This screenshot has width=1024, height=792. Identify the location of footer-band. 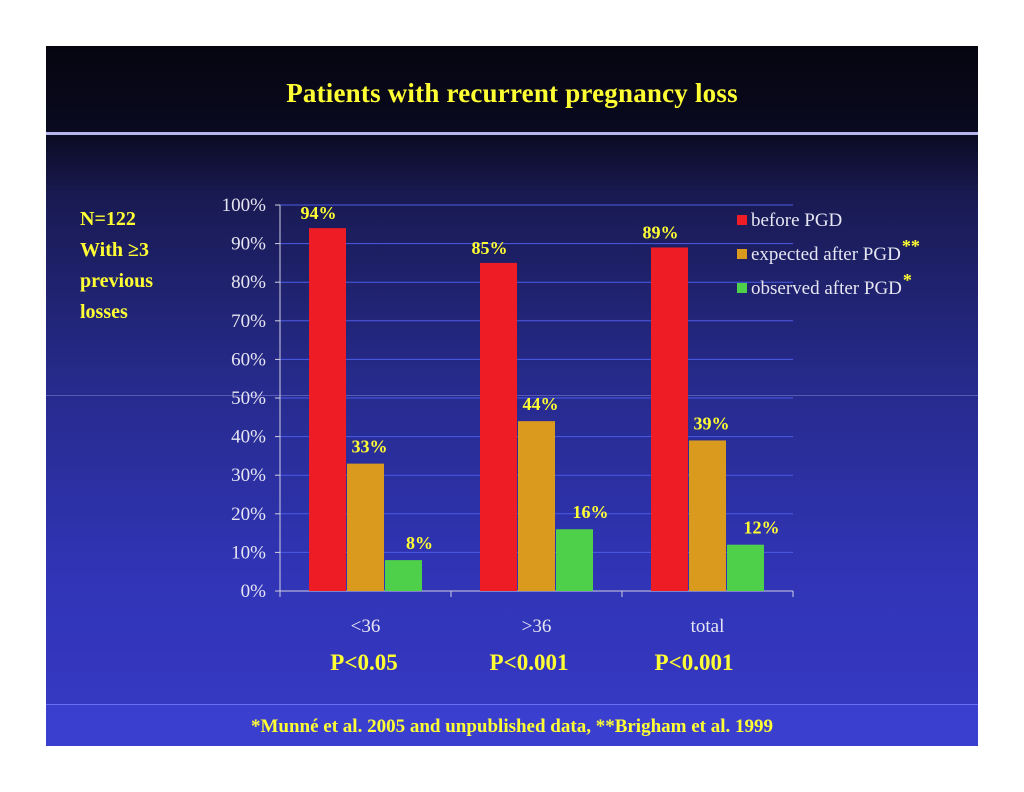
(512, 725).